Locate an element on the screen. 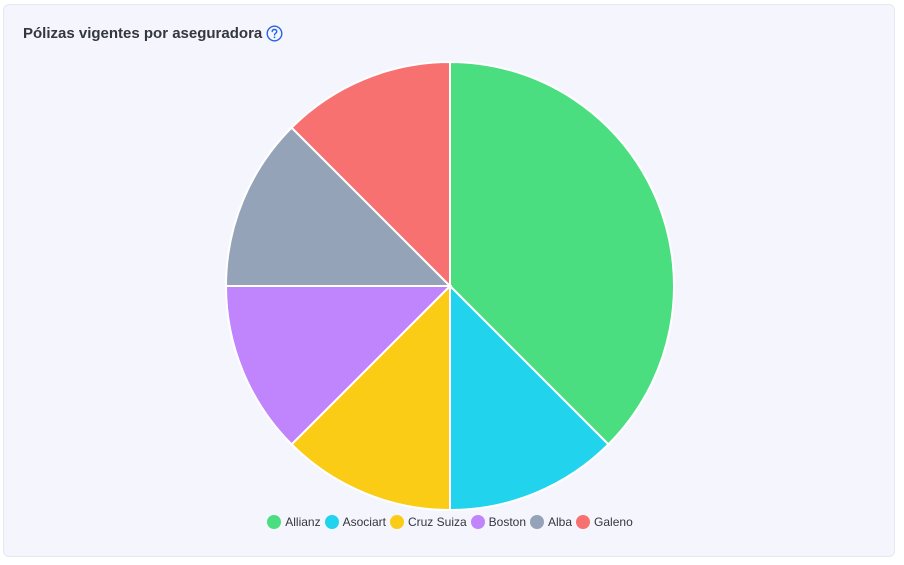  legend-label: Allianz is located at coordinates (303, 522).